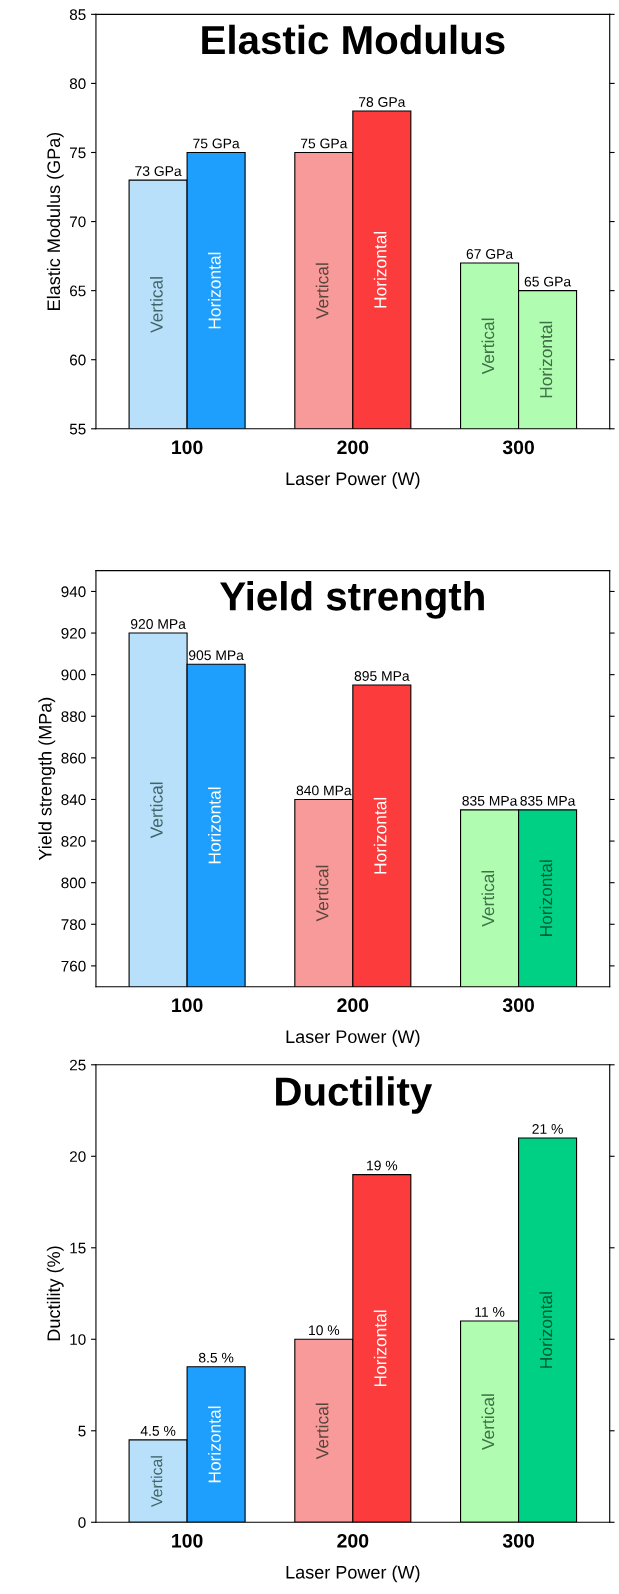 The width and height of the screenshot is (619, 1594). Describe the element at coordinates (73, 592) in the screenshot. I see `y-tick-label: 940` at that location.